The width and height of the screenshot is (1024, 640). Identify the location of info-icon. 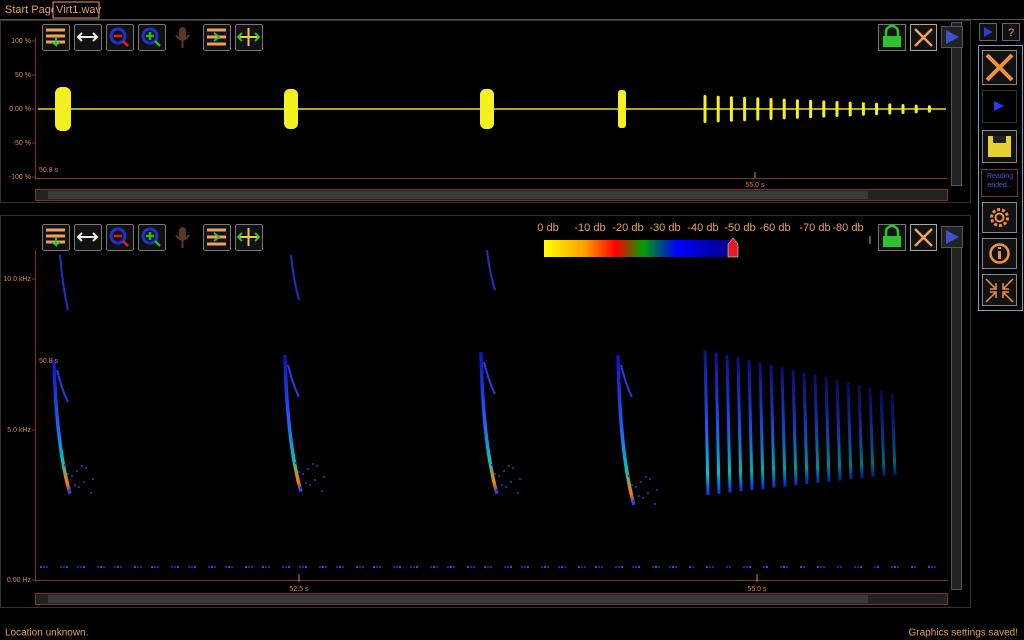
(999, 248).